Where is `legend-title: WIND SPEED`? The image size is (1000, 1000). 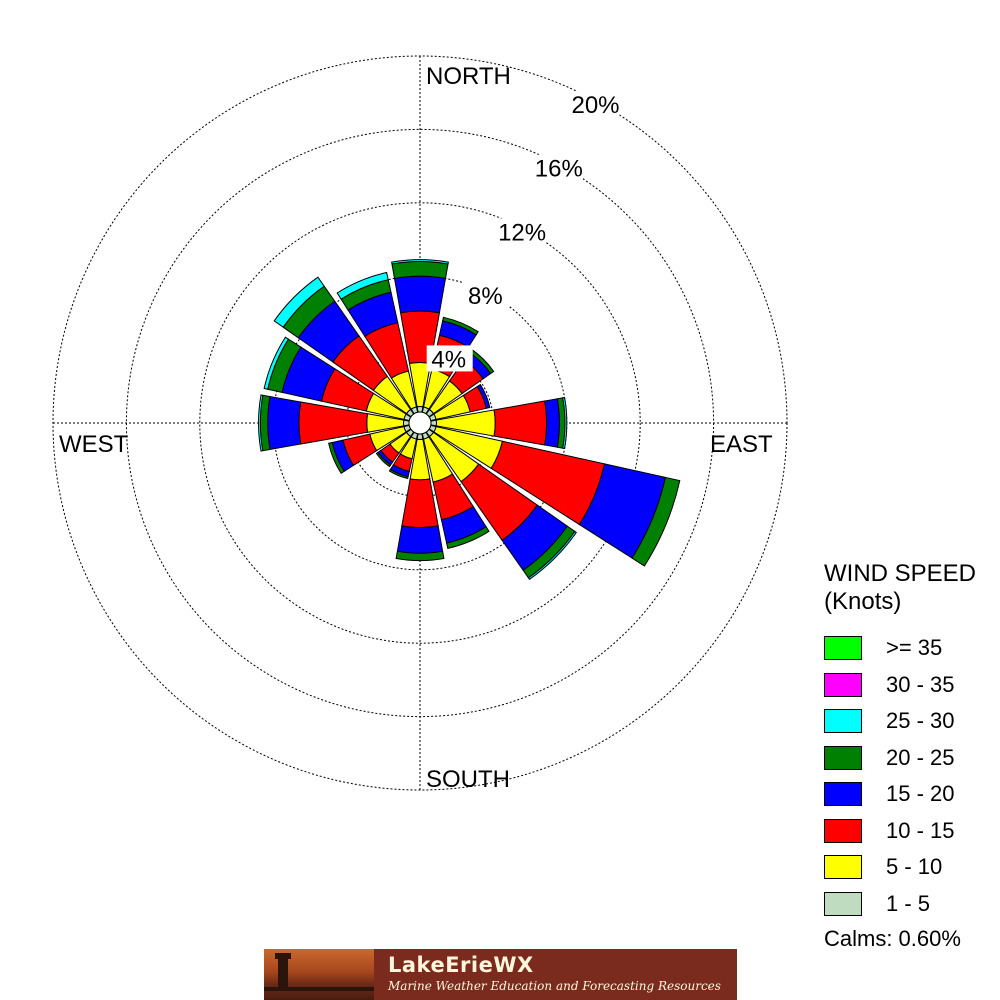
legend-title: WIND SPEED is located at coordinates (900, 573).